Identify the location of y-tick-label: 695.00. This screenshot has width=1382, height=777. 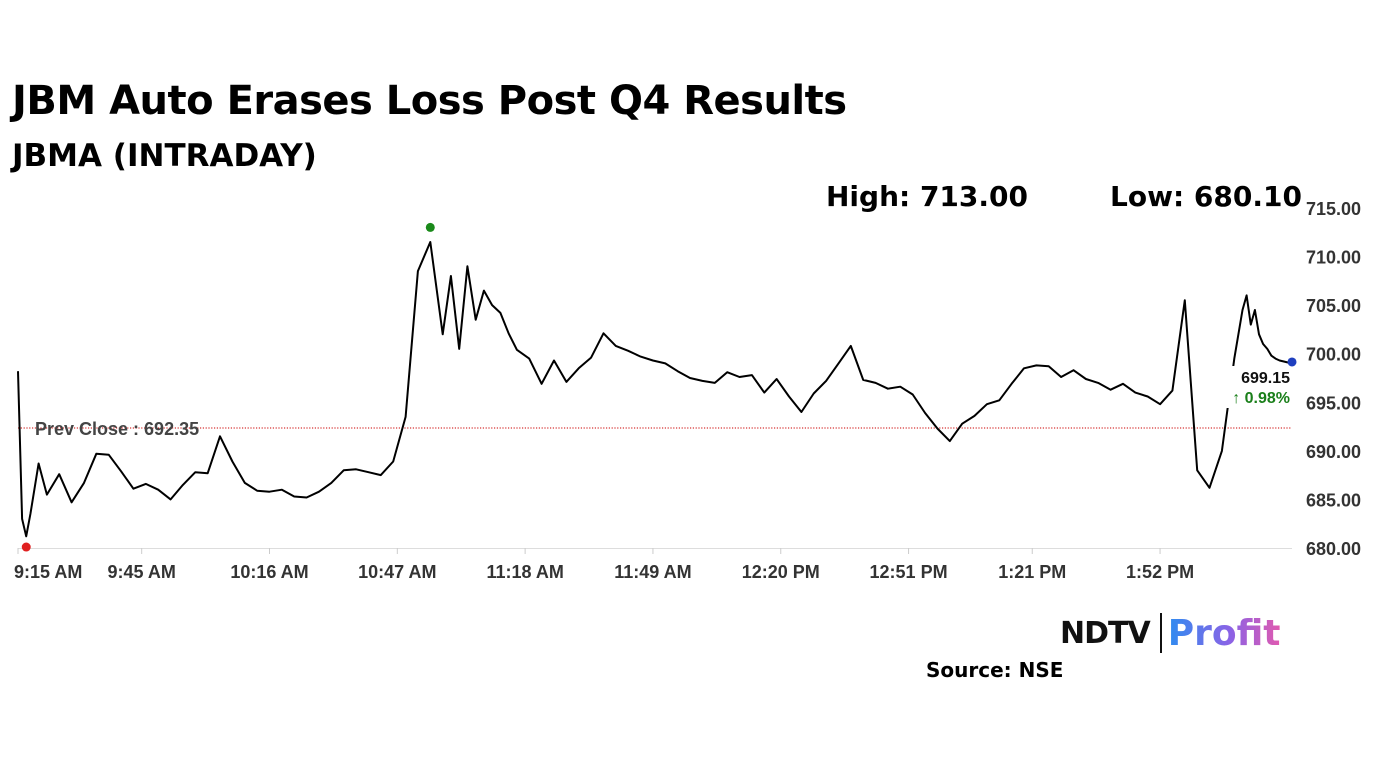
(1333, 403).